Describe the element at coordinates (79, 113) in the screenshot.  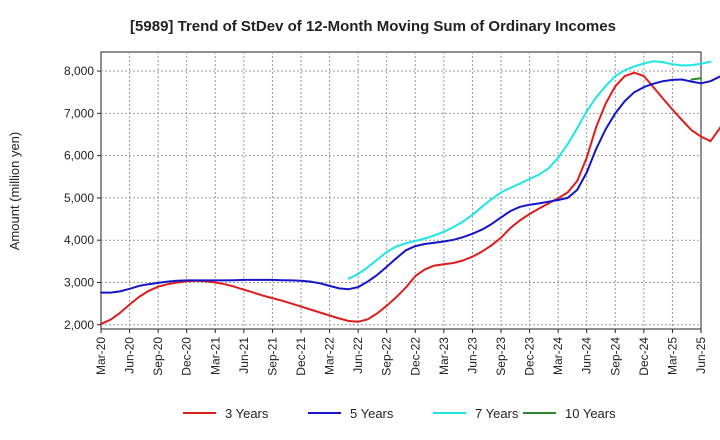
I see `y-tick-label: 7,000` at that location.